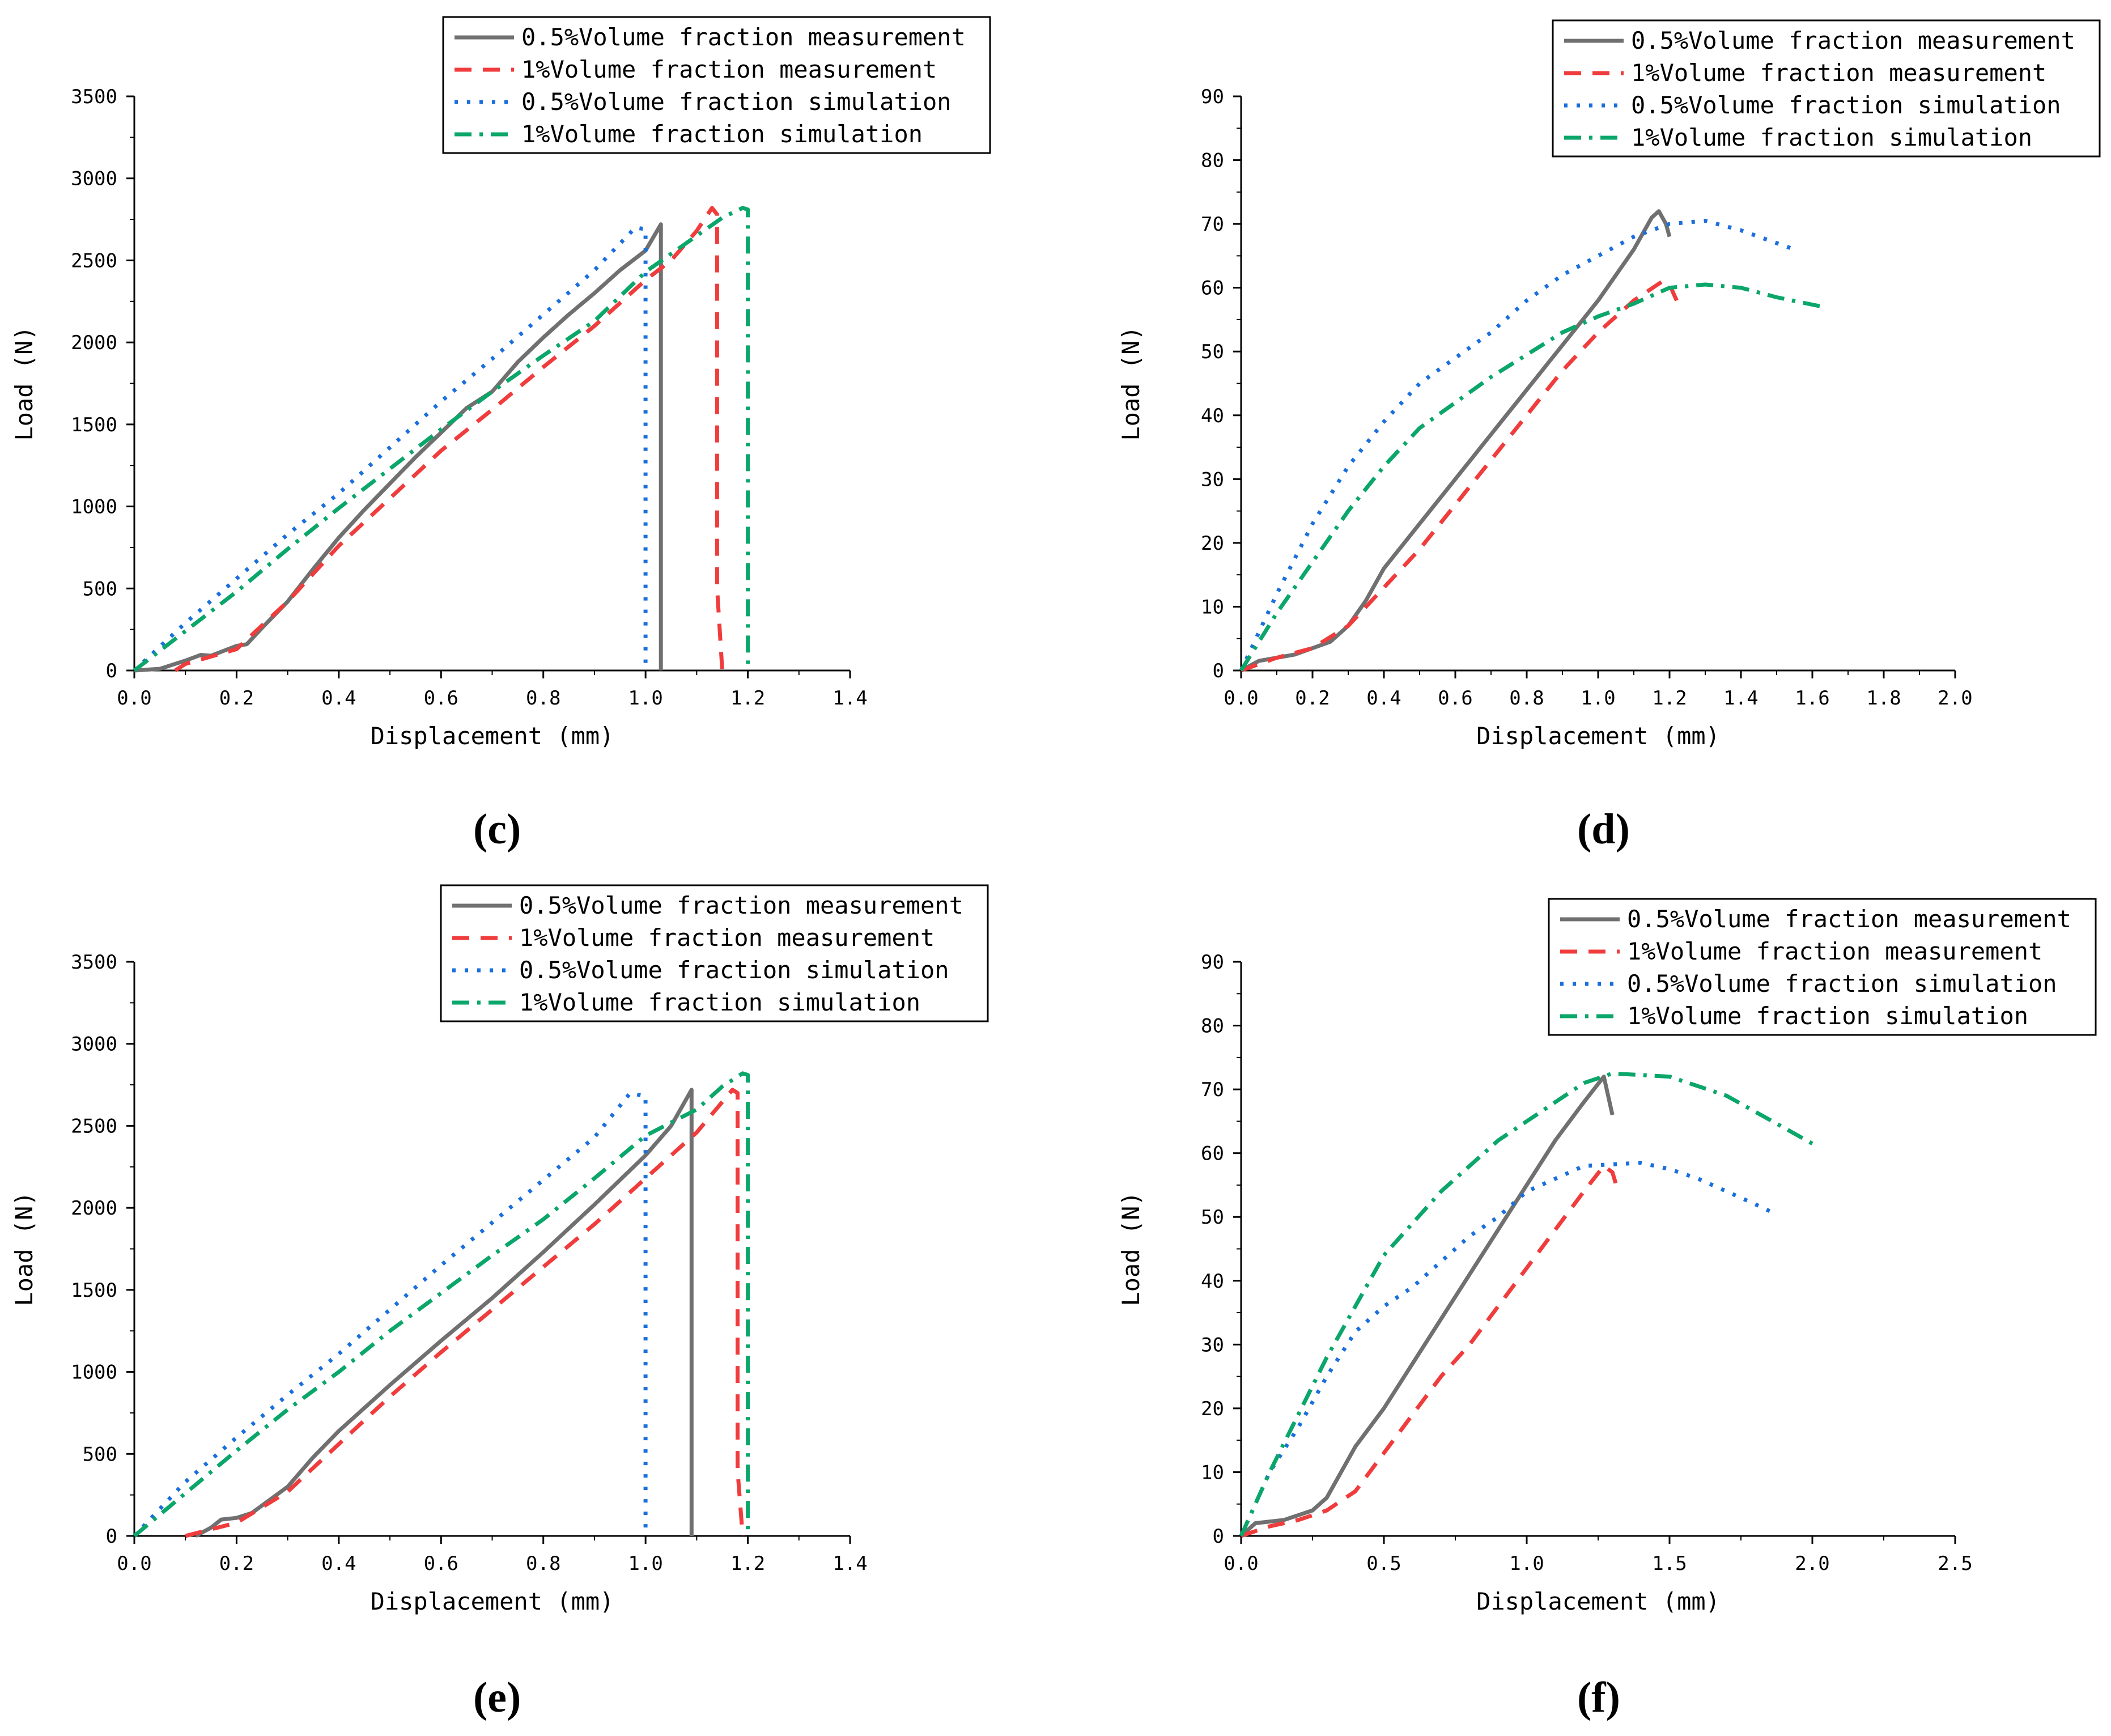 Image resolution: width=2111 pixels, height=1736 pixels. Describe the element at coordinates (1384, 1563) in the screenshot. I see `x-tick-label: 0.5` at that location.